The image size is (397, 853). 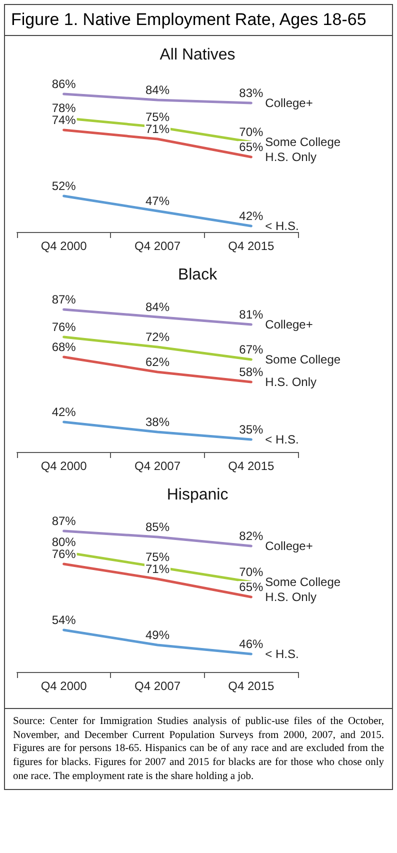 What do you see at coordinates (198, 55) in the screenshot?
I see `chart-subtitle: All Natives` at bounding box center [198, 55].